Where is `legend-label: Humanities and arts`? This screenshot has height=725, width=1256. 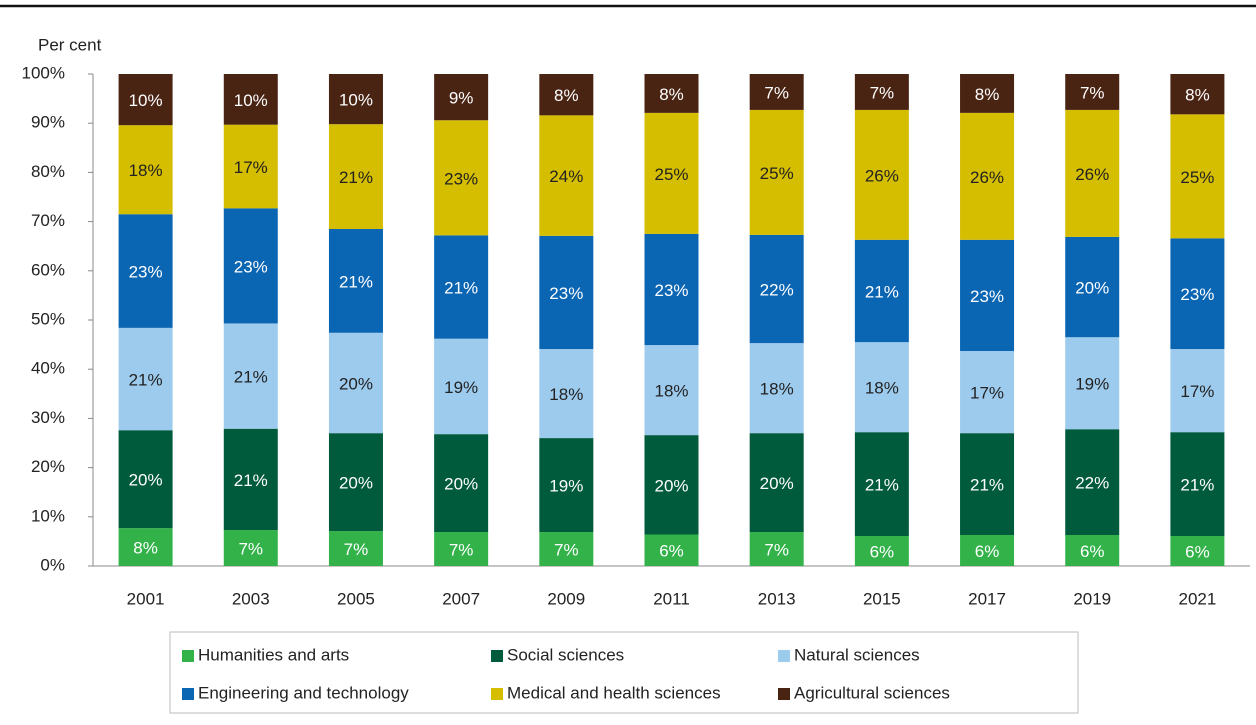 legend-label: Humanities and arts is located at coordinates (273, 654).